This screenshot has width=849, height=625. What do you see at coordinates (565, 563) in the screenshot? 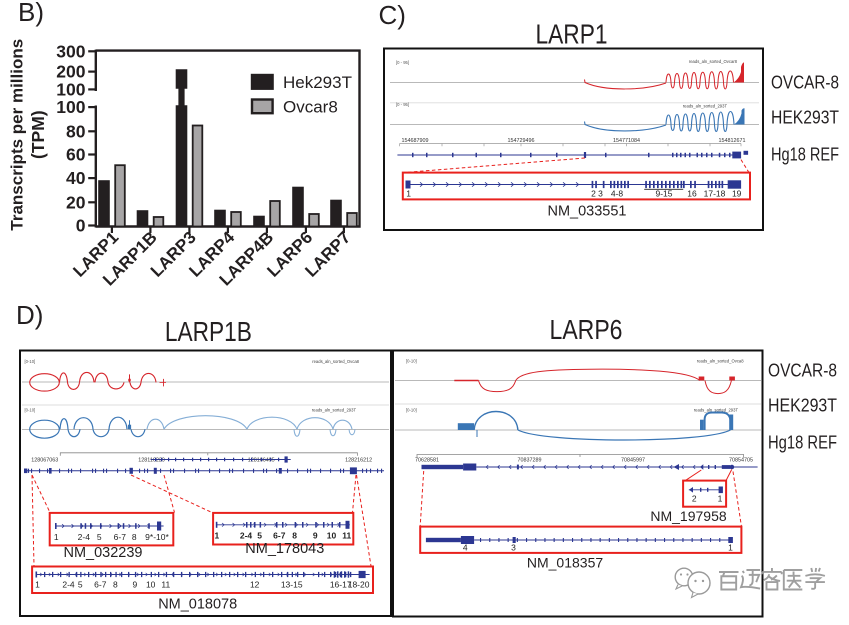
I see `svg-text: NM_018357` at bounding box center [565, 563].